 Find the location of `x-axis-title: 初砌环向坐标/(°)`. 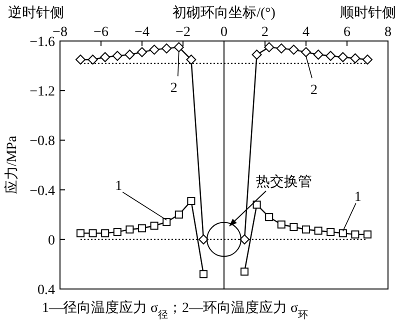

x-axis-title: 初砌环向坐标/(°) is located at coordinates (224, 13).